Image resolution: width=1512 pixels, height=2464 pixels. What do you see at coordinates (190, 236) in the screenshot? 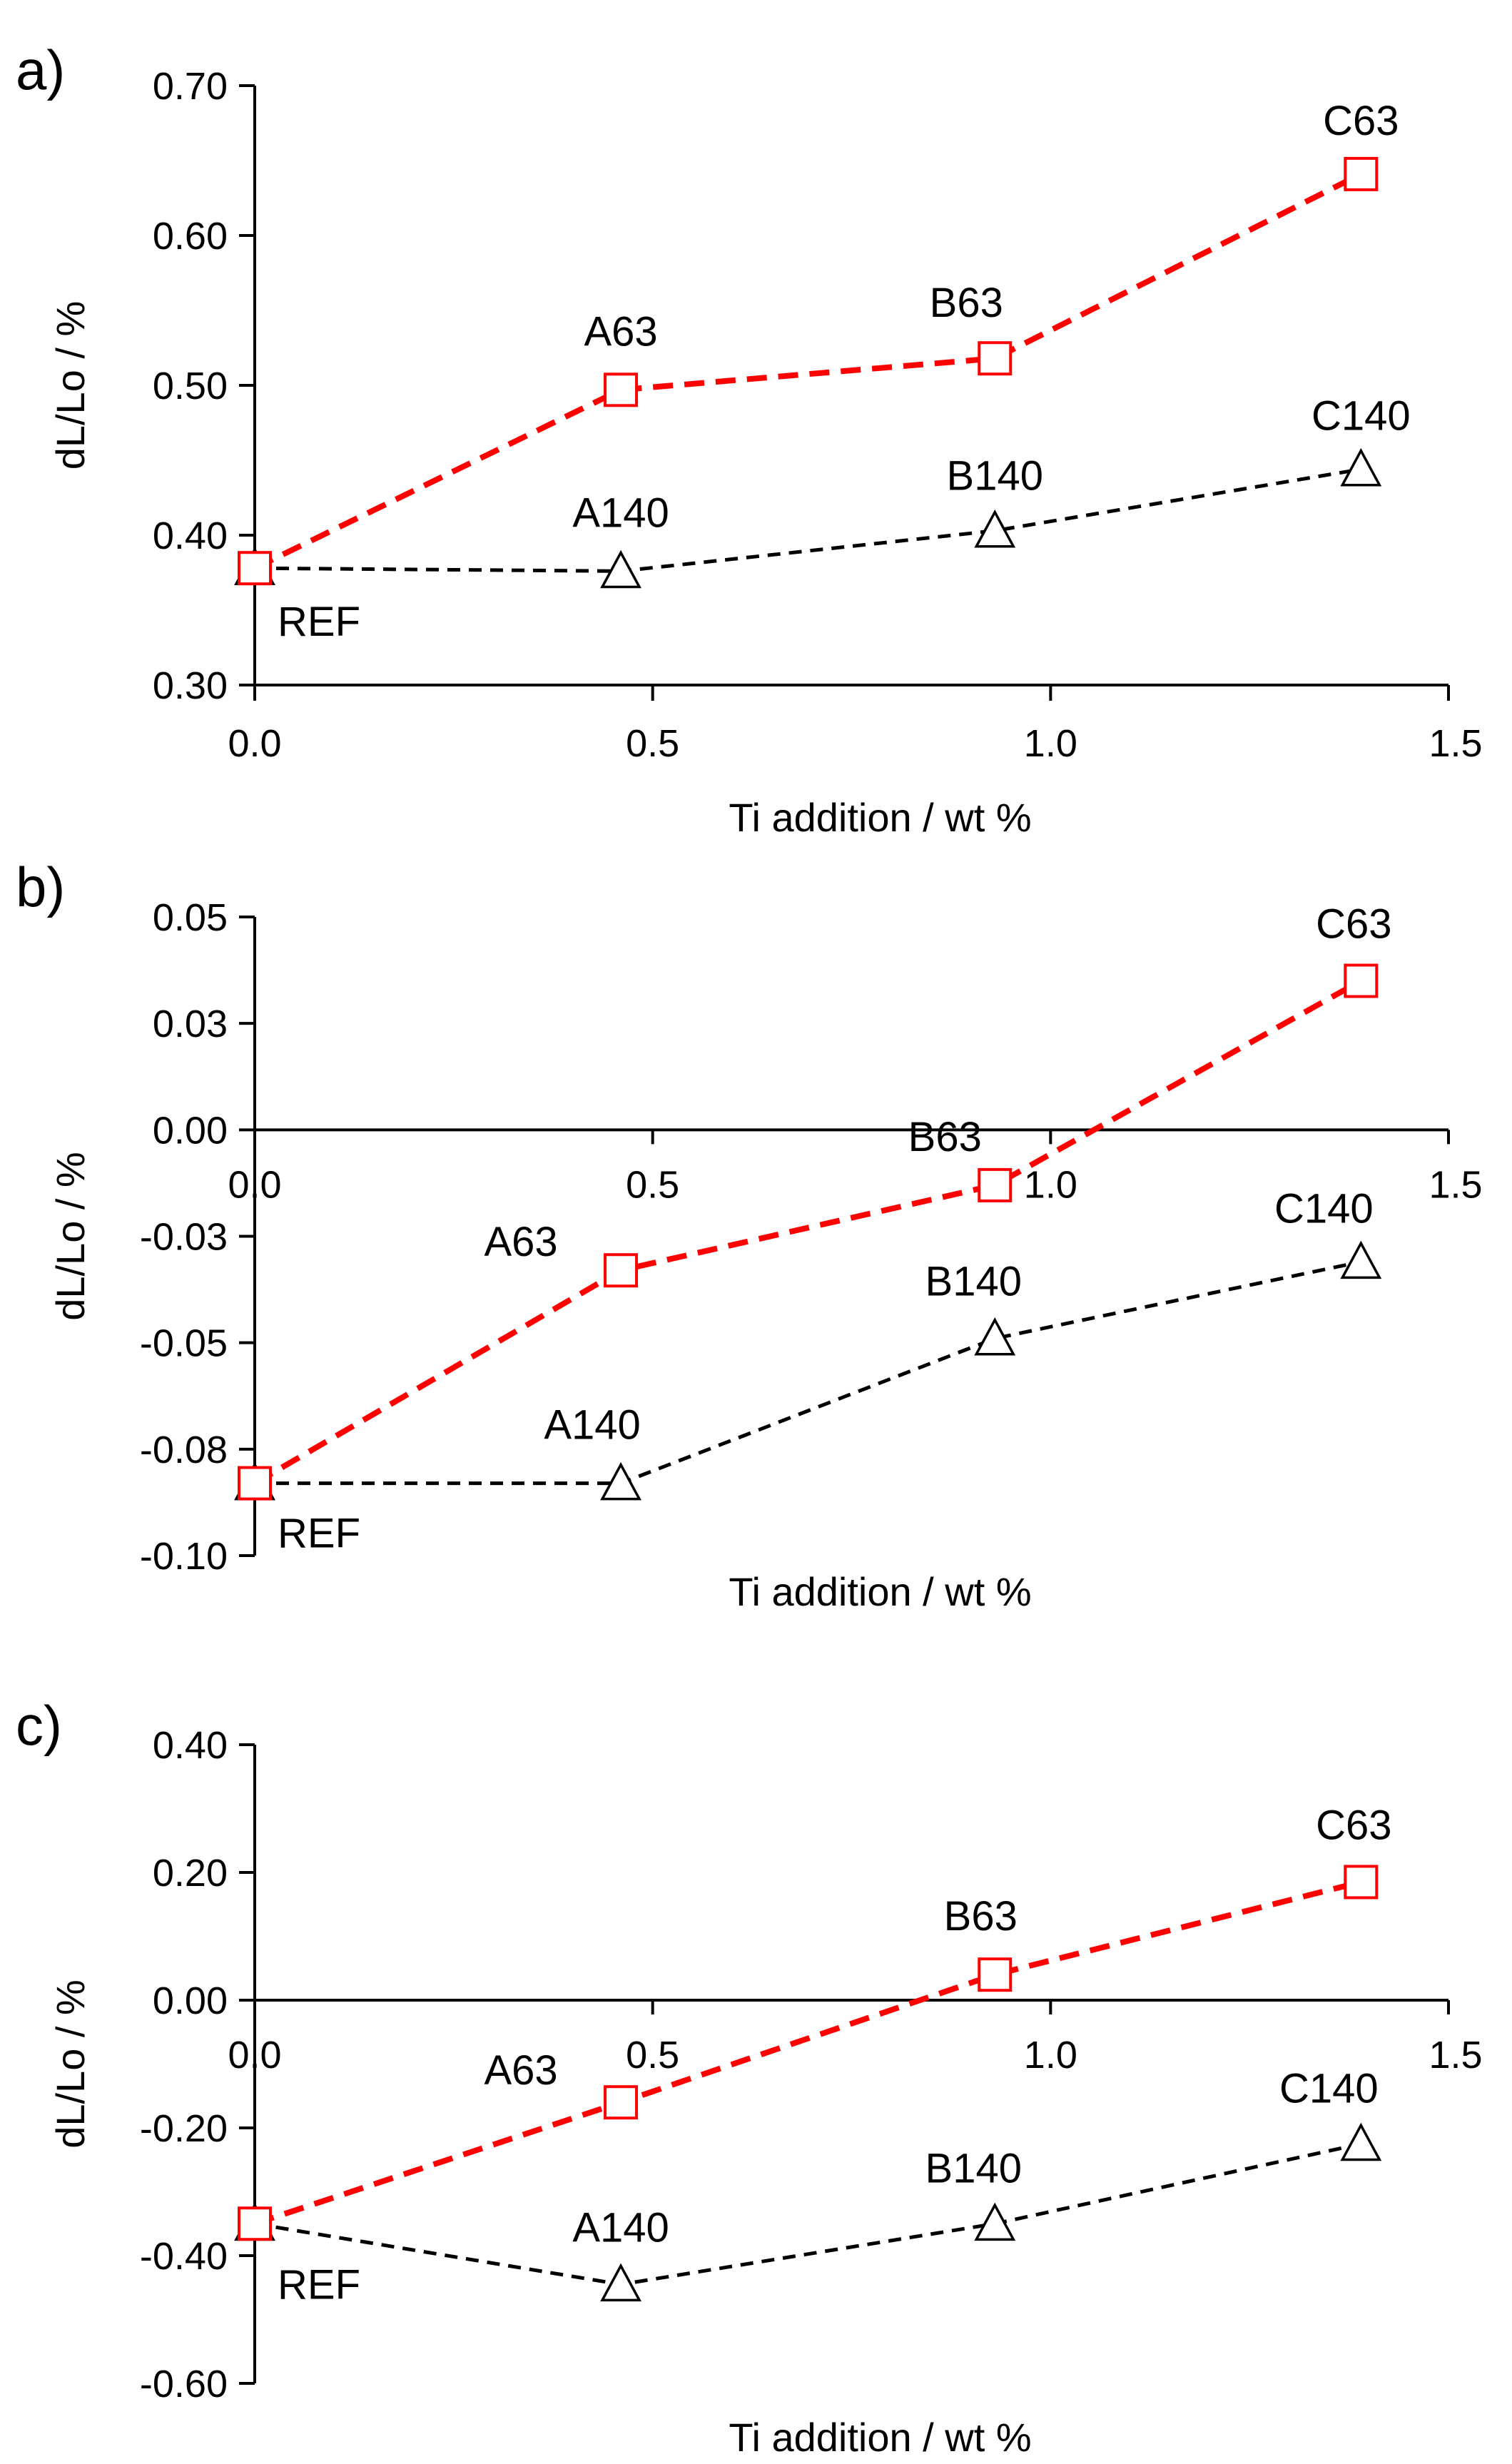
I see `y-tick-label: 0.60` at bounding box center [190, 236].